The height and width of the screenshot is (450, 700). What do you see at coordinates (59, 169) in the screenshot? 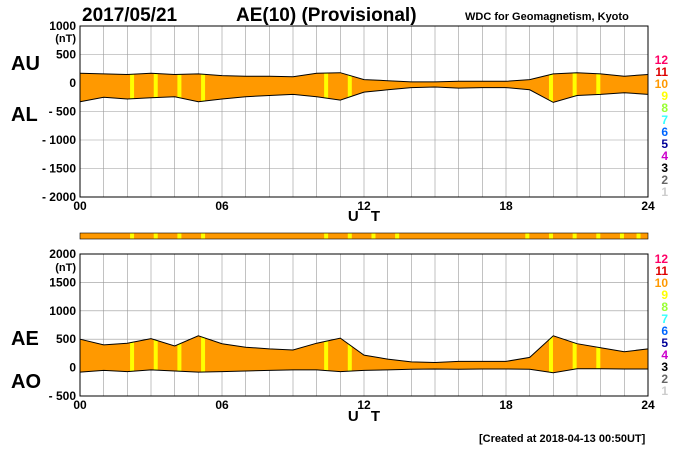
I see `y-tick-label: - 1500` at bounding box center [59, 169].